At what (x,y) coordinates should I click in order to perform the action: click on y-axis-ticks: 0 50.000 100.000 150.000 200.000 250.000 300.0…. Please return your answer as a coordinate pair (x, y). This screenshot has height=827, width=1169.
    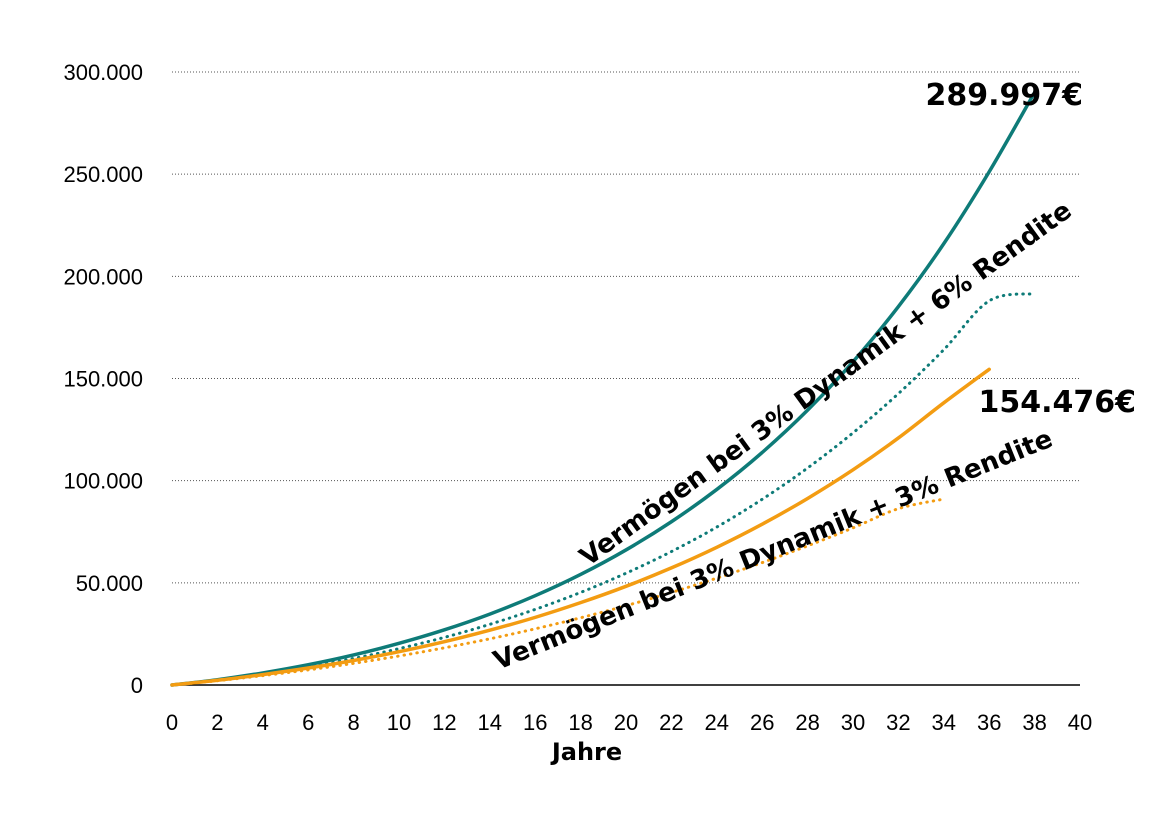
    Looking at the image, I should click on (103, 379).